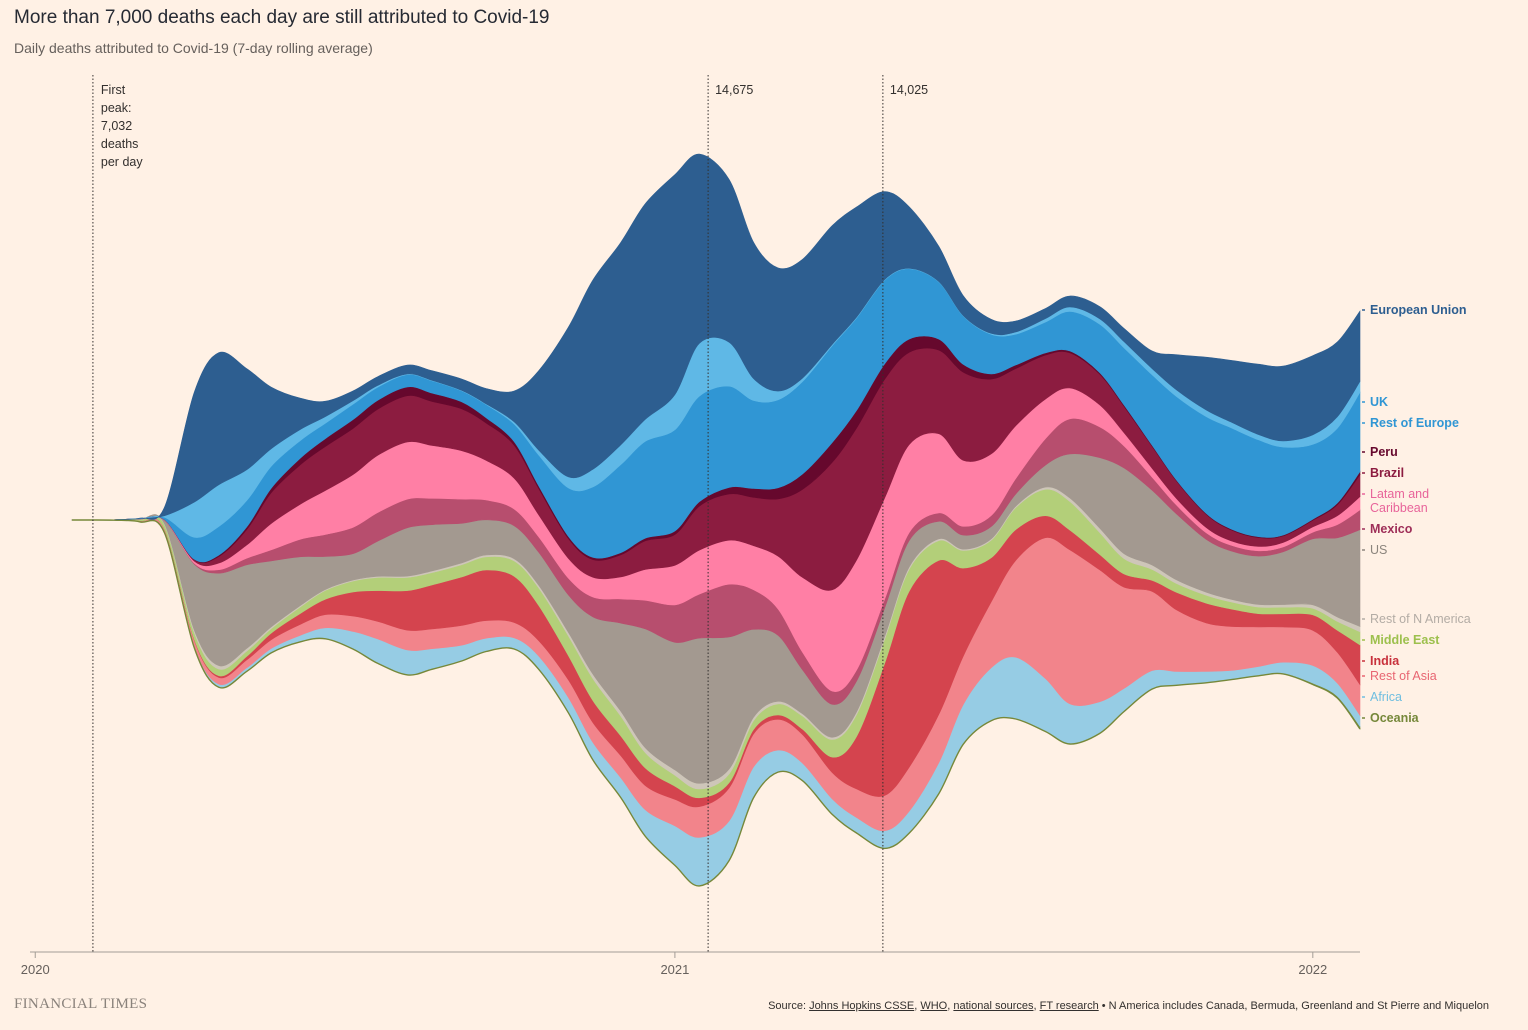  I want to click on legend-label-rest-of-n-america: Rest of N America, so click(1420, 619).